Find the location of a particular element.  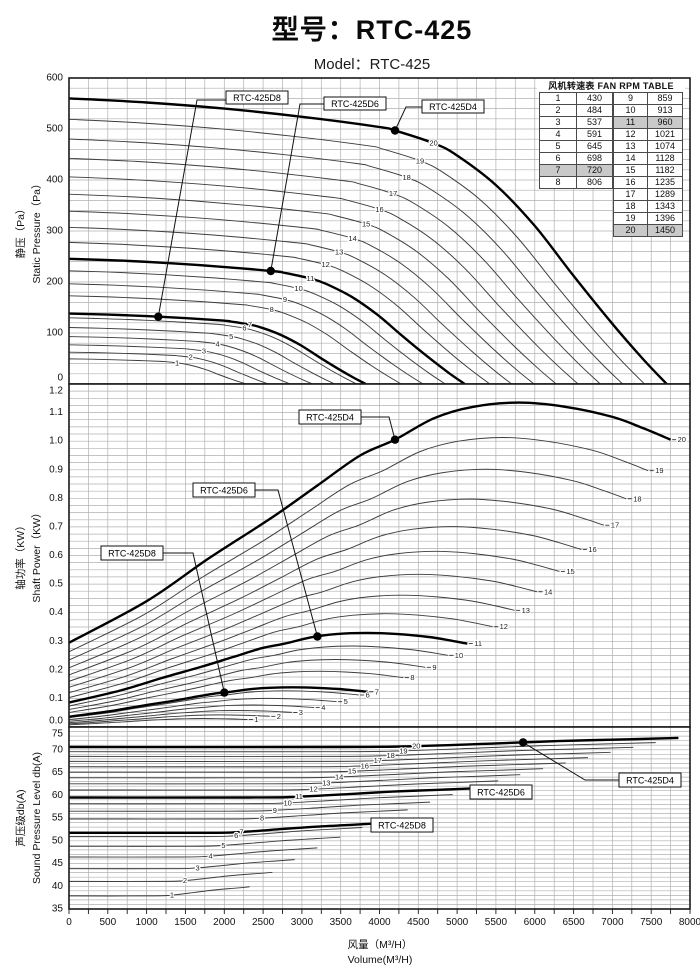

fan-number-cell: 17 is located at coordinates (630, 194).